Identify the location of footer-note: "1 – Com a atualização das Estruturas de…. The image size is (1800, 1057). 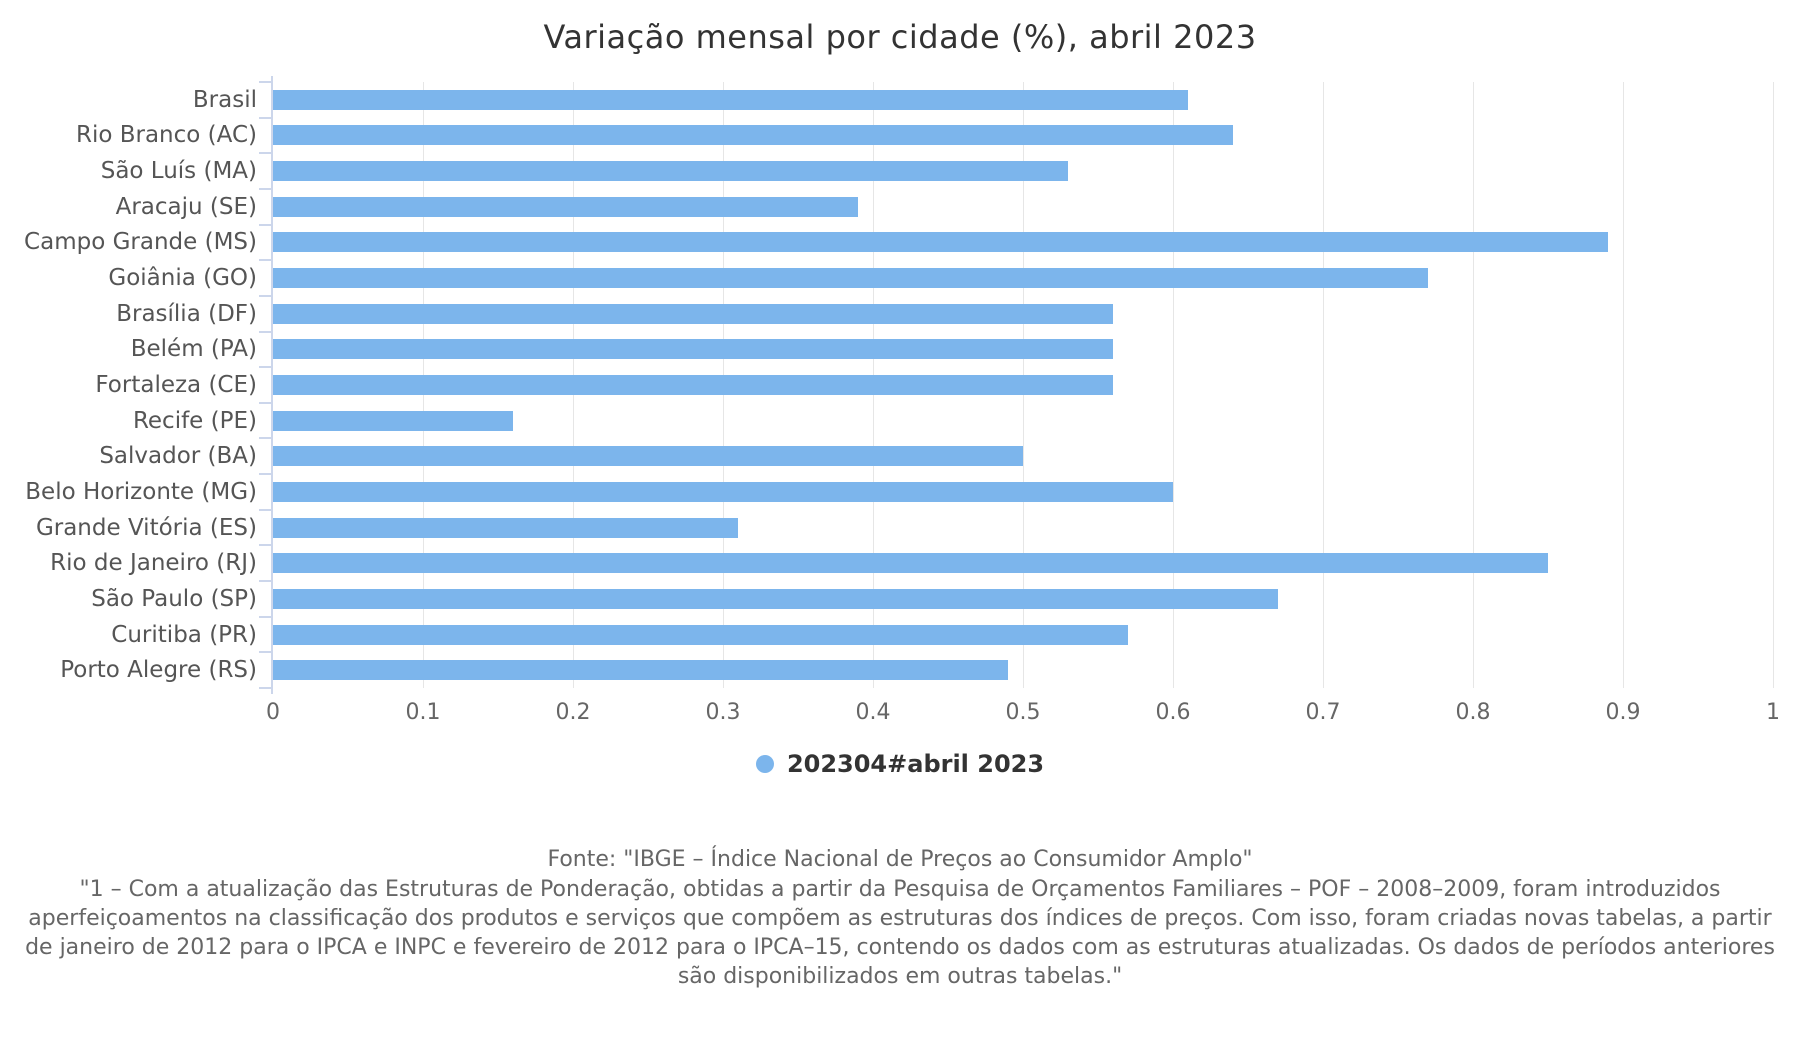
(900, 933).